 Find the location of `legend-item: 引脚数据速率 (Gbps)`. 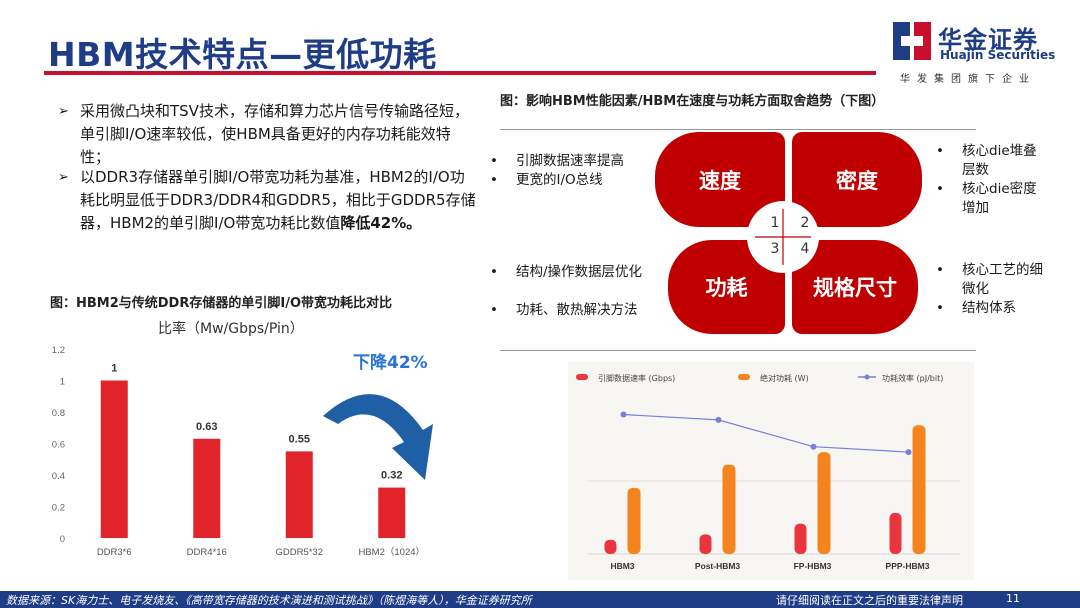

legend-item: 引脚数据速率 (Gbps) is located at coordinates (625, 378).